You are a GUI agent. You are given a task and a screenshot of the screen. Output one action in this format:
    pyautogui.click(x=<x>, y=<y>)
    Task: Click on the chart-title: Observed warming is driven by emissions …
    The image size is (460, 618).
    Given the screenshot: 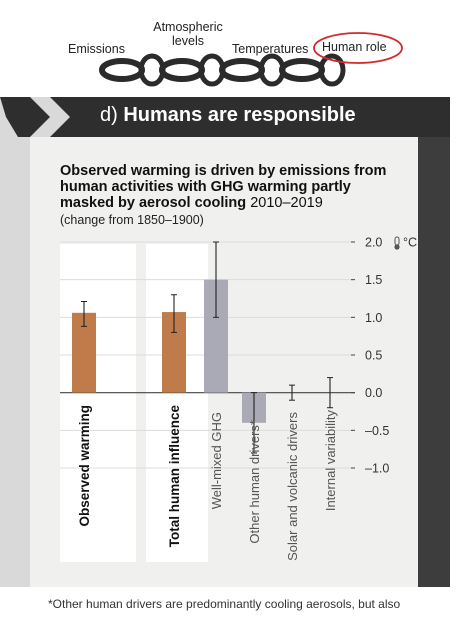 What is the action you would take?
    pyautogui.click(x=225, y=187)
    